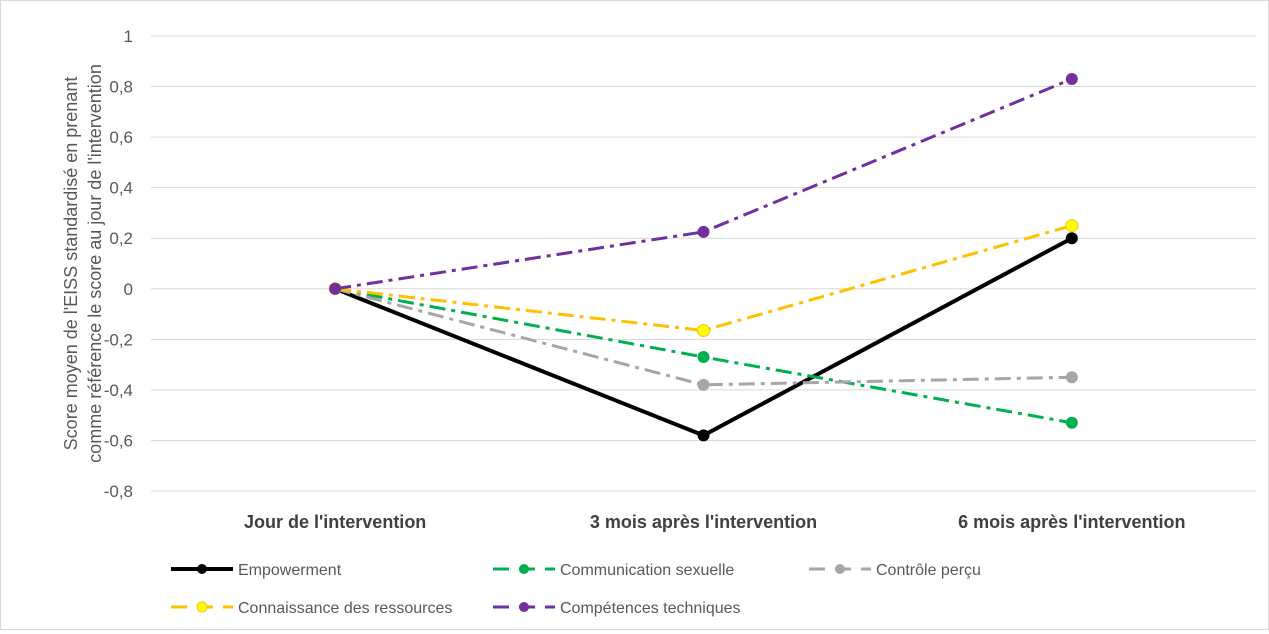 The height and width of the screenshot is (634, 1269). I want to click on y-tick-label: 1, so click(128, 36).